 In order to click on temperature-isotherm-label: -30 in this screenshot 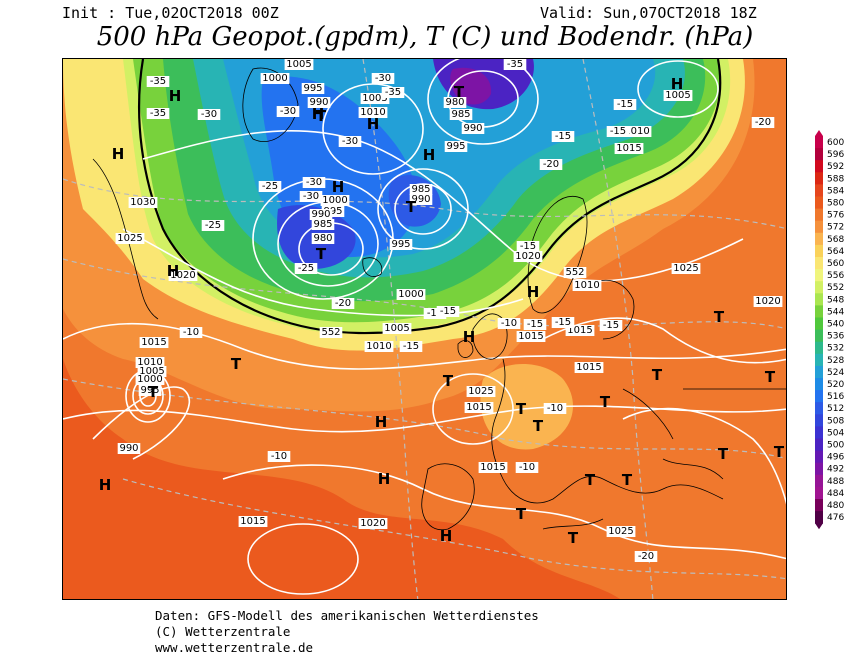, I will do `click(314, 182)`.